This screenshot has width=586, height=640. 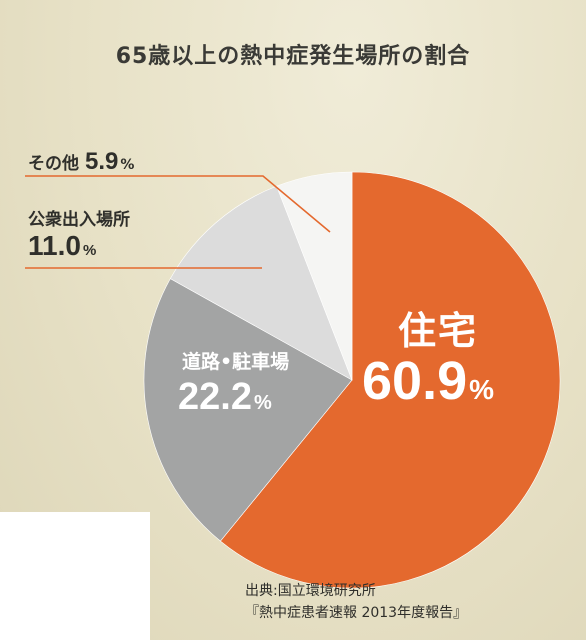 I want to click on slice-label-public: 公衆出入場所, so click(x=79, y=220).